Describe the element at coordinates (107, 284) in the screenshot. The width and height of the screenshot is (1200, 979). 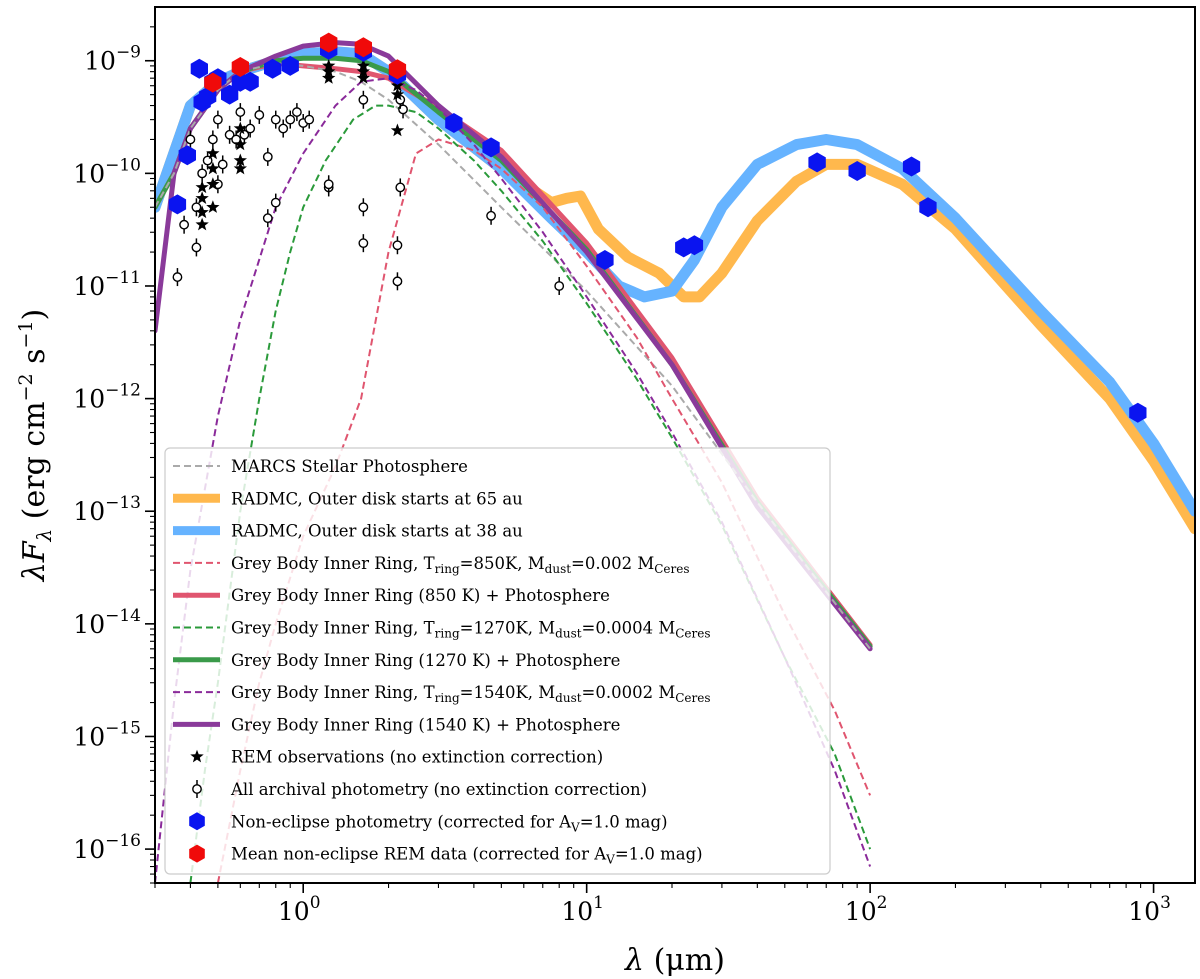
I see `y-tick-label: 10−11` at that location.